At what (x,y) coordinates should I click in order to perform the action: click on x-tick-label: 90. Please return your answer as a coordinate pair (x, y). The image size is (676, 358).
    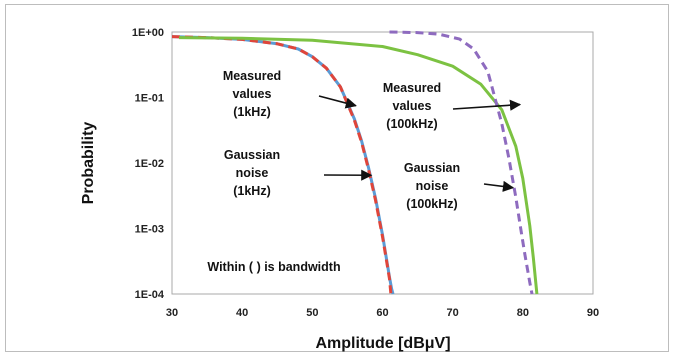
    Looking at the image, I should click on (593, 313).